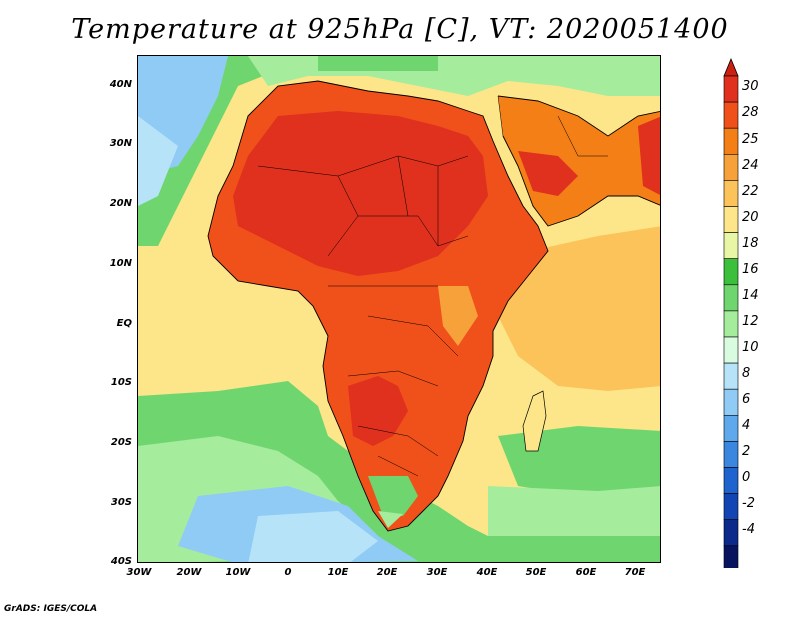 This screenshot has height=618, width=800. Describe the element at coordinates (750, 243) in the screenshot. I see `colorbar-label: 18` at that location.